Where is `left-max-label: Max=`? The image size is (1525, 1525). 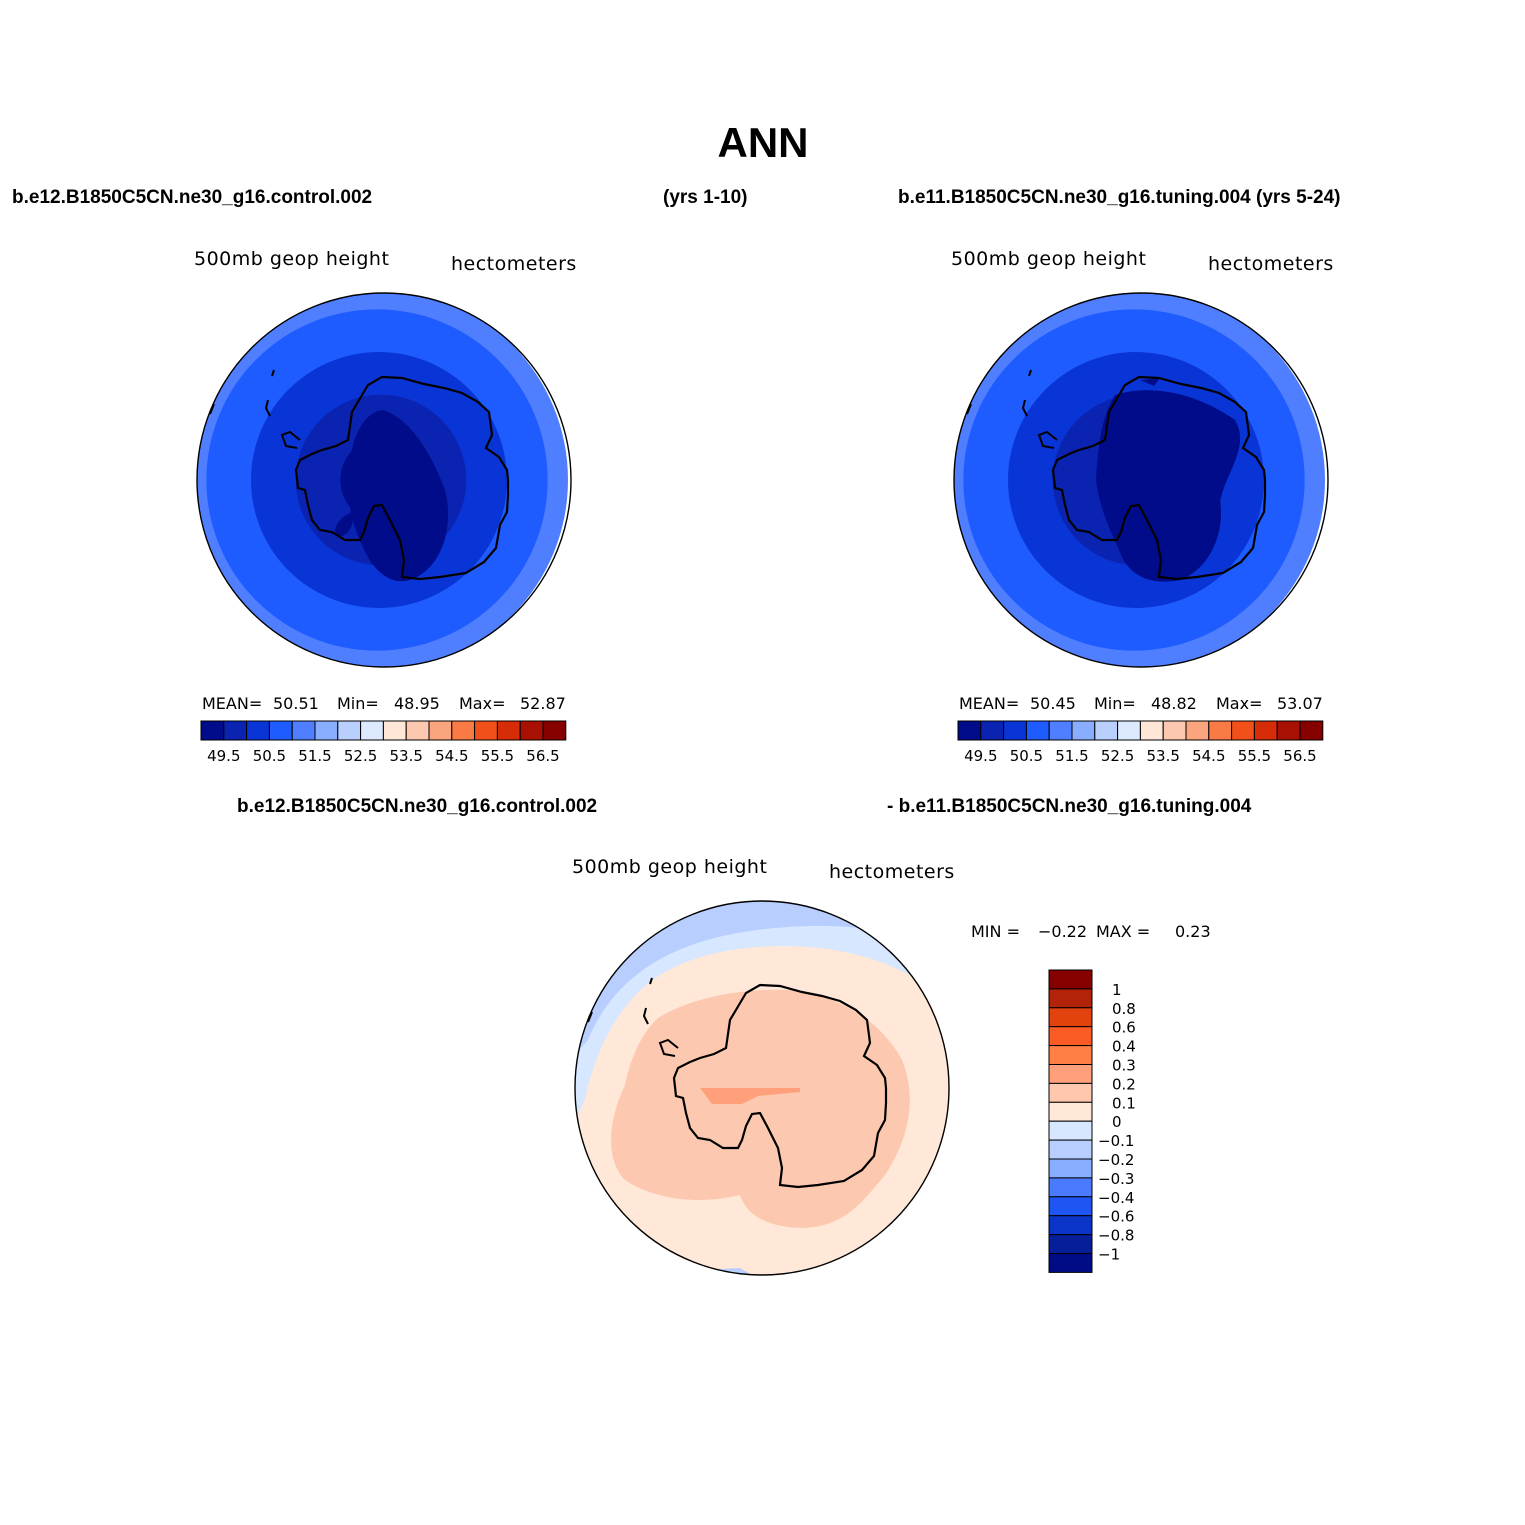
left-max-label: Max= is located at coordinates (482, 703).